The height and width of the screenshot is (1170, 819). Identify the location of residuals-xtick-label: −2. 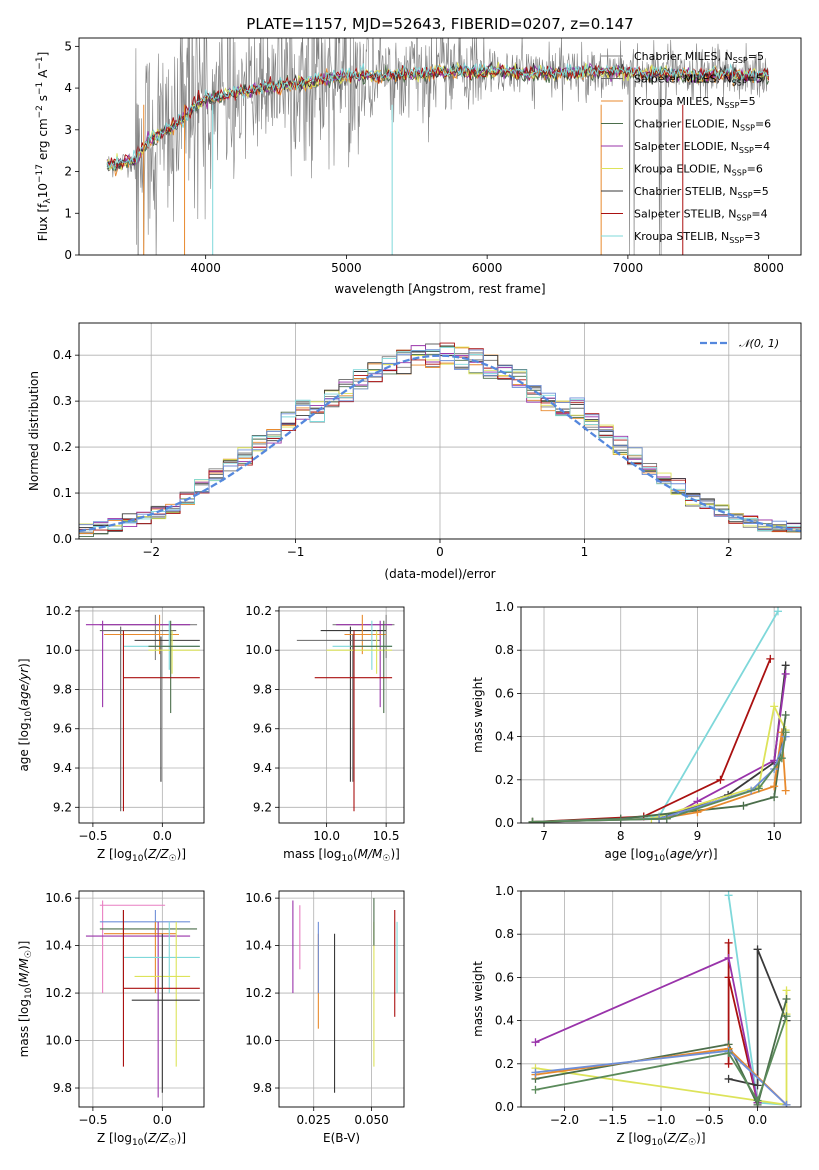
(151, 552).